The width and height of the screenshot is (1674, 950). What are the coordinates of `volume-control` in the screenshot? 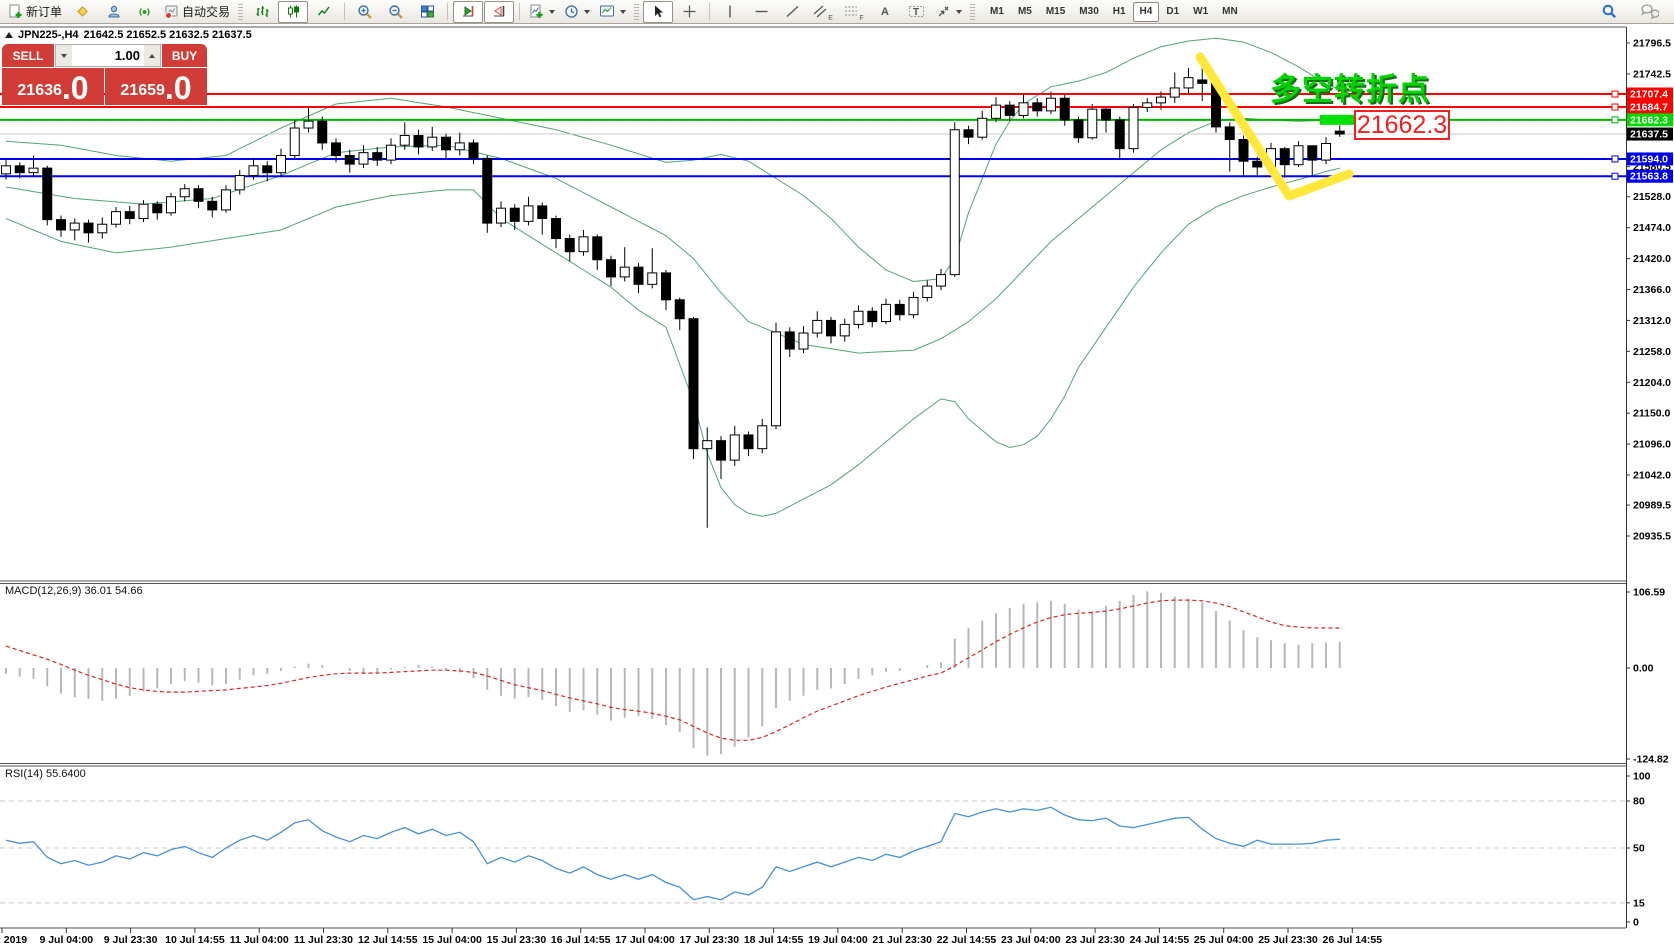 It's located at (108, 55).